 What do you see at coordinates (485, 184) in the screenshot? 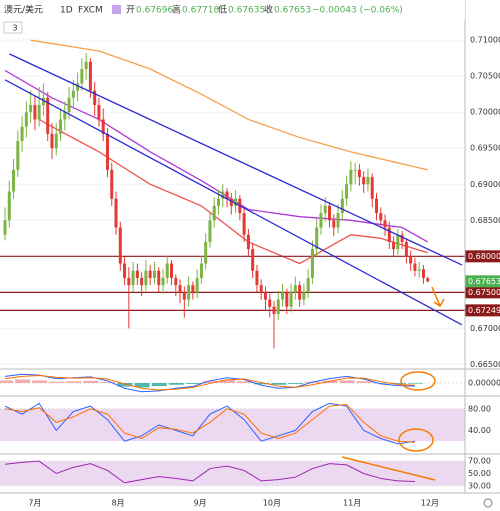
I see `y-tick-label: 0.69000` at bounding box center [485, 184].